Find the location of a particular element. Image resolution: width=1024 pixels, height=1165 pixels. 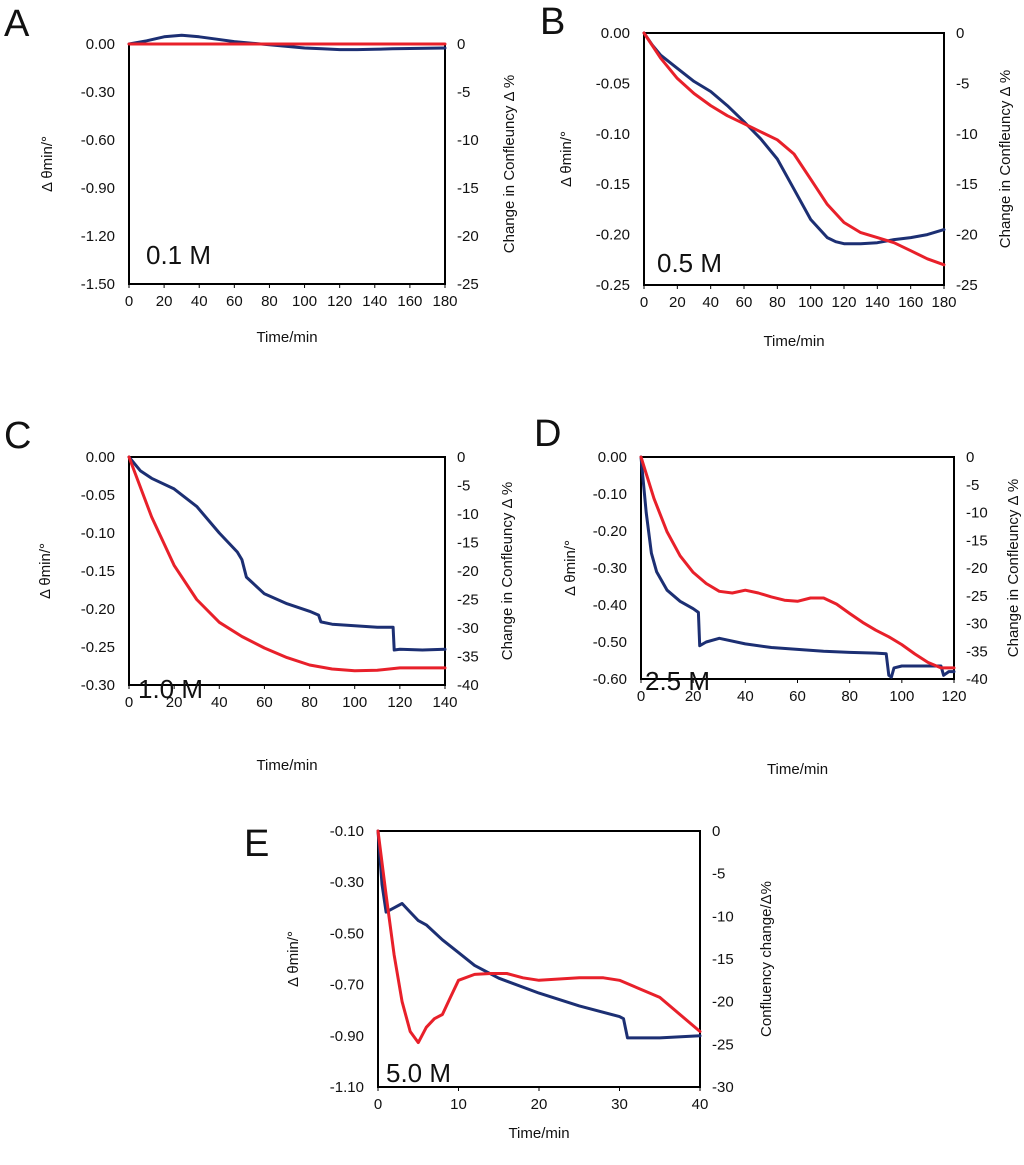

chart0-y-left-tick-label: -0.60 is located at coordinates (98, 140).